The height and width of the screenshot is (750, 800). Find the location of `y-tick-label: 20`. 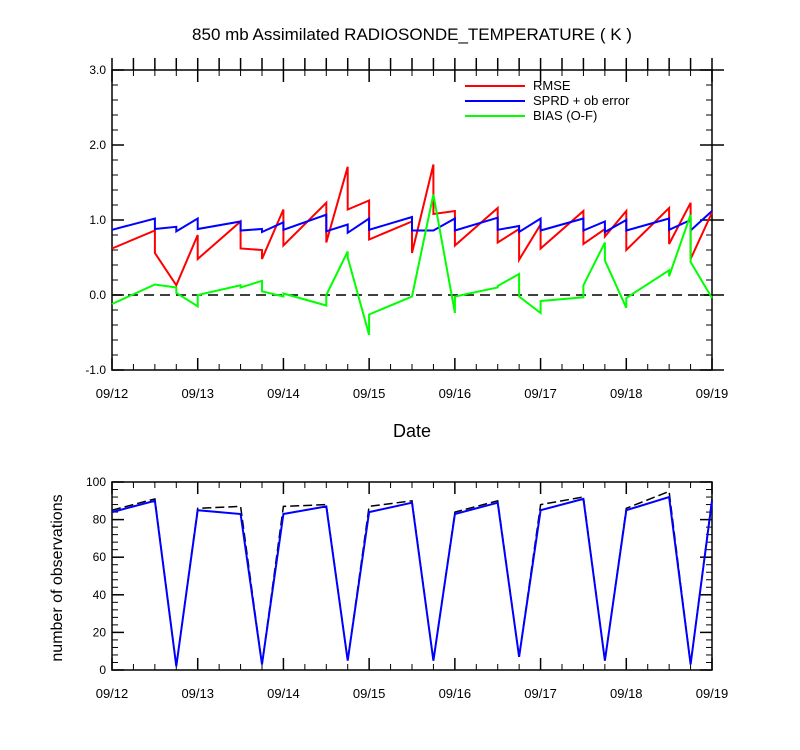

y-tick-label: 20 is located at coordinates (100, 632).